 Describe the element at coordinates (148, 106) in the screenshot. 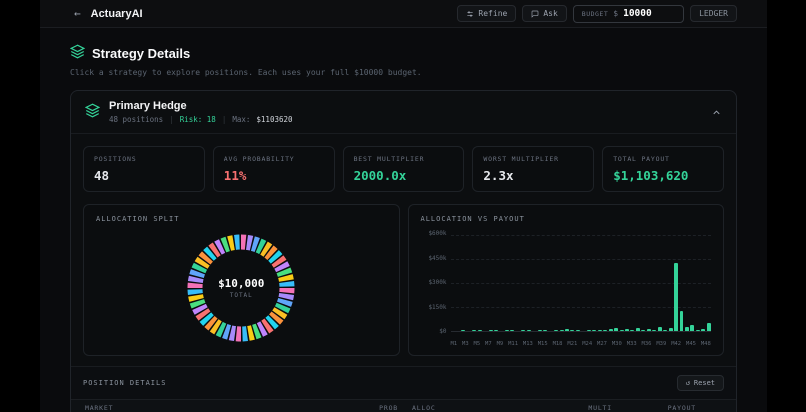

I see `strategy-name: Primary Hedge` at that location.